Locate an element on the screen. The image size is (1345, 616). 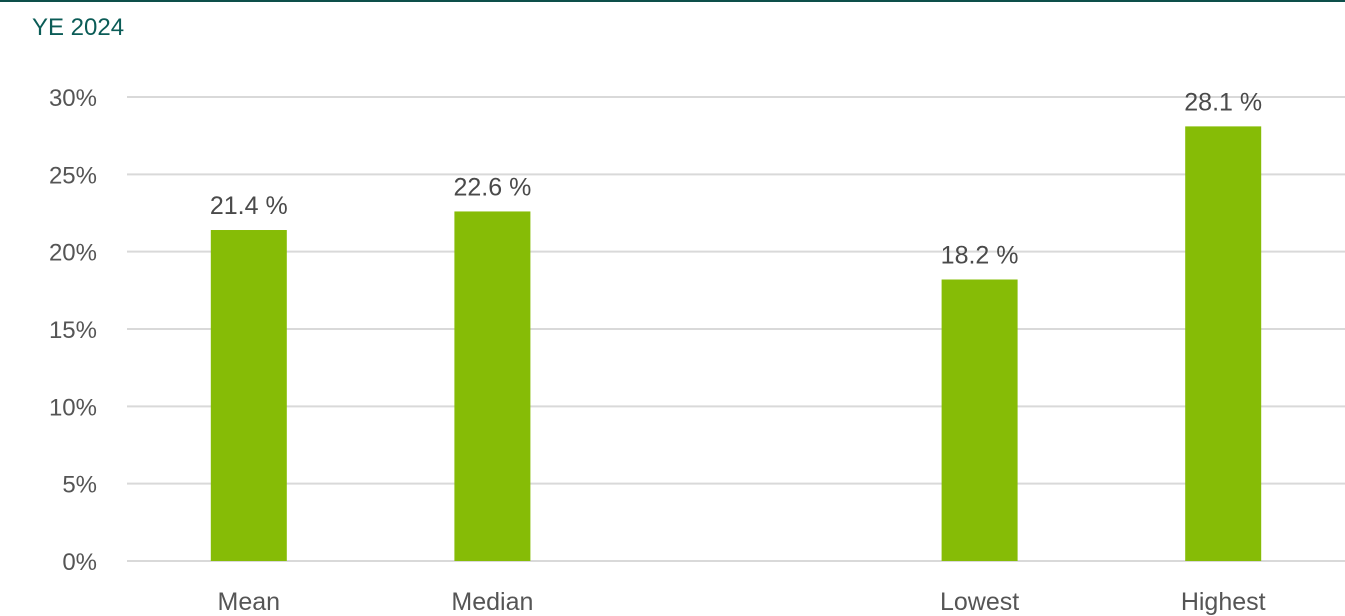
y-tick-label: 10% is located at coordinates (73, 407).